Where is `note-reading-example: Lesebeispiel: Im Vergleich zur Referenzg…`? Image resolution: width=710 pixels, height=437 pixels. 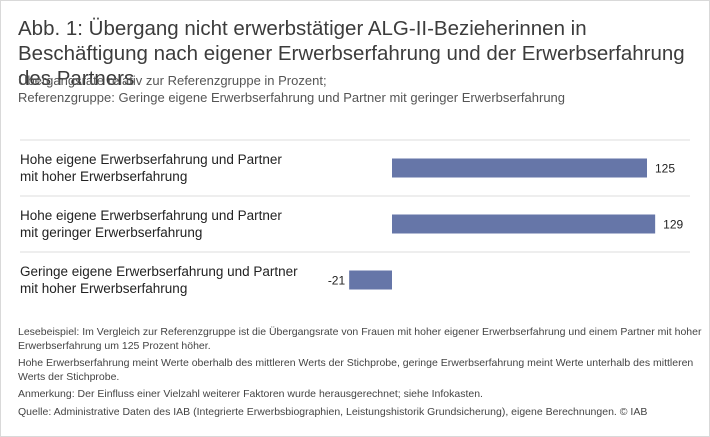 note-reading-example: Lesebeispiel: Im Vergleich zur Referenzg… is located at coordinates (360, 339).